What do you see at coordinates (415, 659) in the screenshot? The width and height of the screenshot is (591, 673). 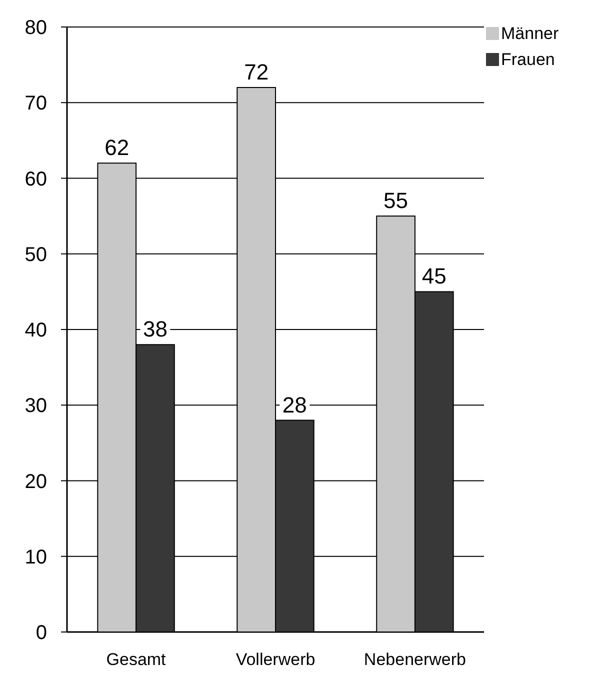 I see `x-tick-label: Nebenerwerb` at bounding box center [415, 659].